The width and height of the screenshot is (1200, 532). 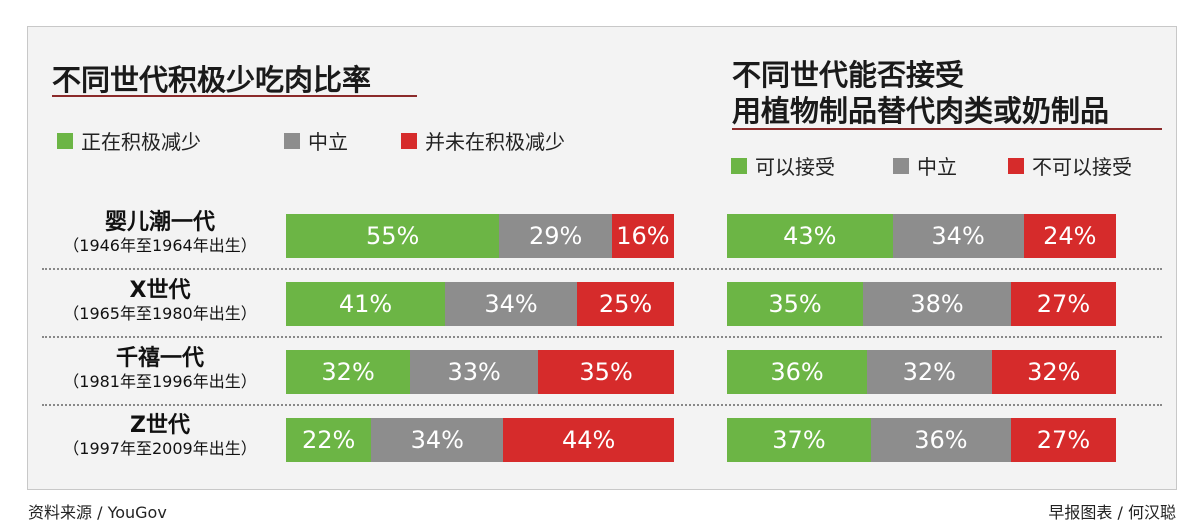 What do you see at coordinates (797, 372) in the screenshot?
I see `right-bar-segment-green: 36%` at bounding box center [797, 372].